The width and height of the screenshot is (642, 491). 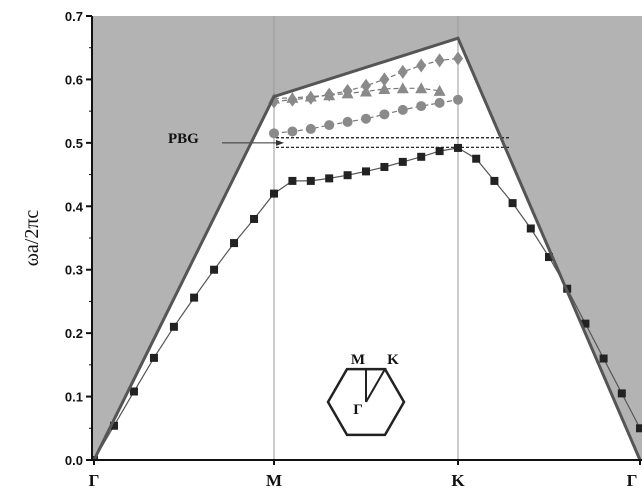 I want to click on y-axis-title: ωa/2πc, so click(x=32, y=238).